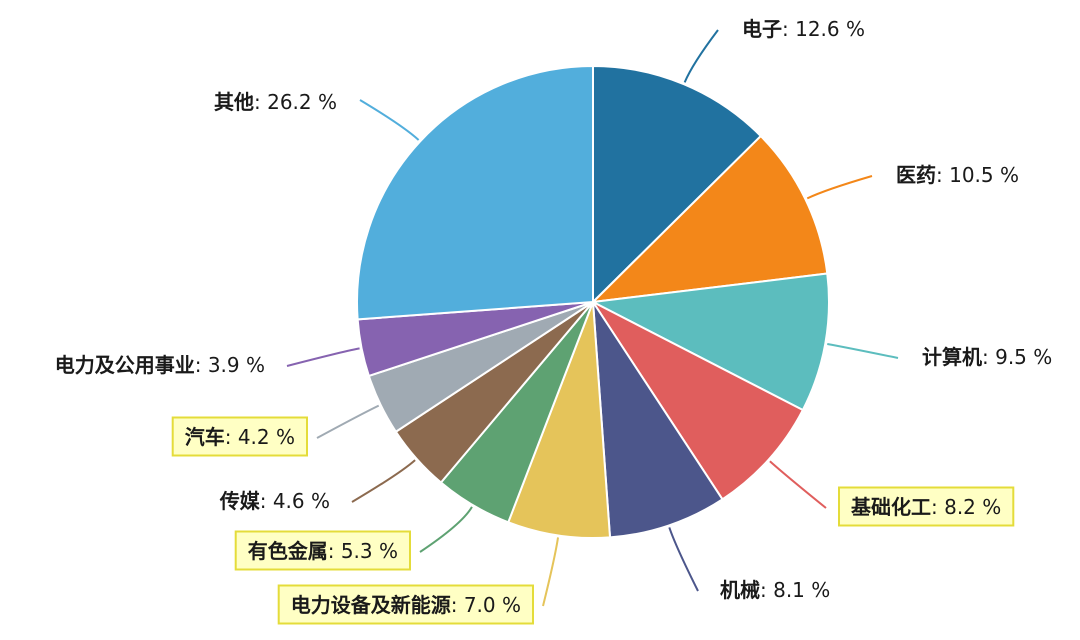 Image resolution: width=1080 pixels, height=640 pixels. I want to click on slice-label-8: 传媒: 4.6 %, so click(274, 501).